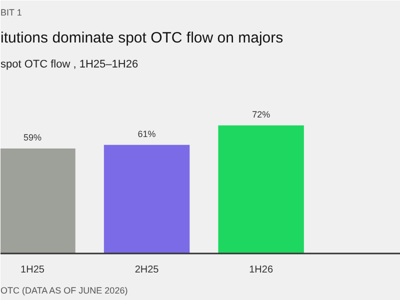 Image resolution: width=400 pixels, height=300 pixels. What do you see at coordinates (147, 133) in the screenshot?
I see `data-label: 61%` at bounding box center [147, 133].